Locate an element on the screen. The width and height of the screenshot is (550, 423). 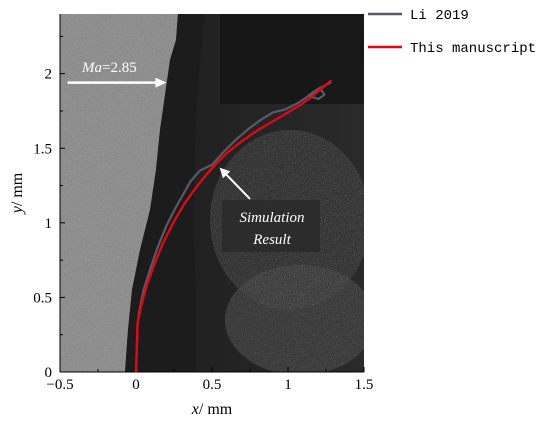
y-tick-label: 1 is located at coordinates (49, 224).